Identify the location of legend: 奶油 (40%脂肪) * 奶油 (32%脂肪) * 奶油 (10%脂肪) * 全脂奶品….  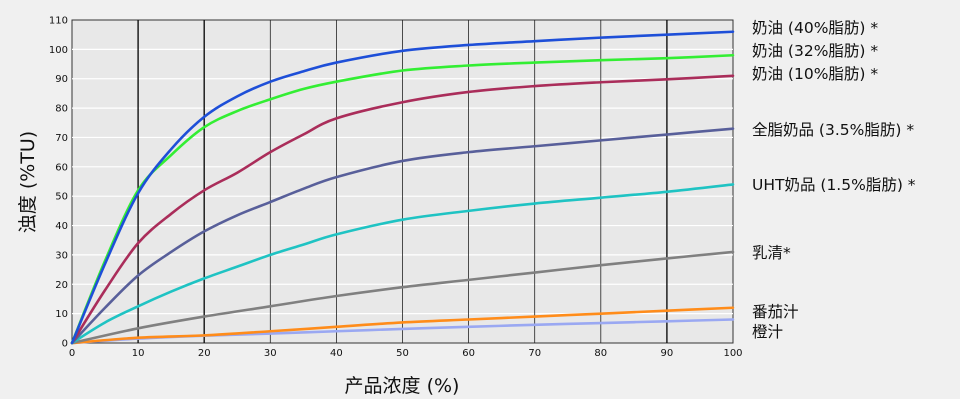
(834, 180).